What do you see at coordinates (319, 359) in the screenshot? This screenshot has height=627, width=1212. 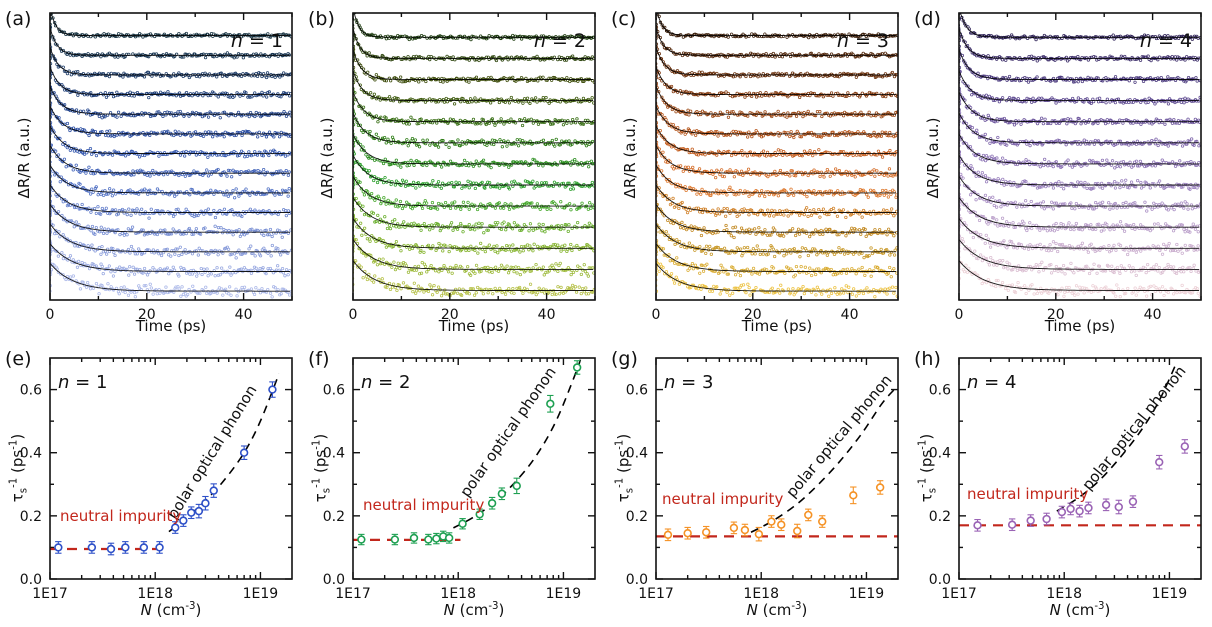 I see `panel-letter-f: (f)` at bounding box center [319, 359].